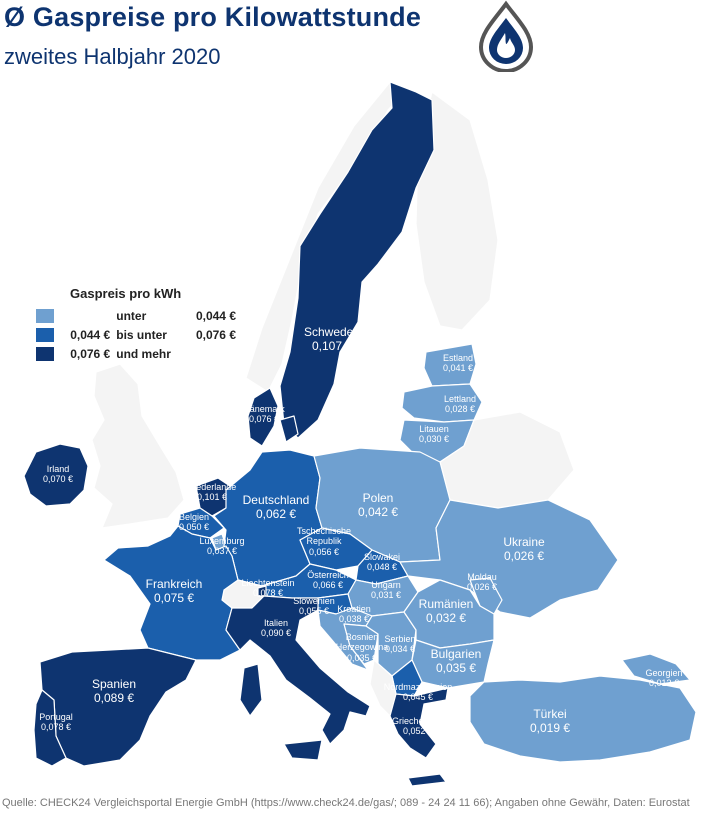 This screenshot has height=814, width=710. Describe the element at coordinates (434, 434) in the screenshot. I see `label-litauen: Litauen 0,030 €` at that location.